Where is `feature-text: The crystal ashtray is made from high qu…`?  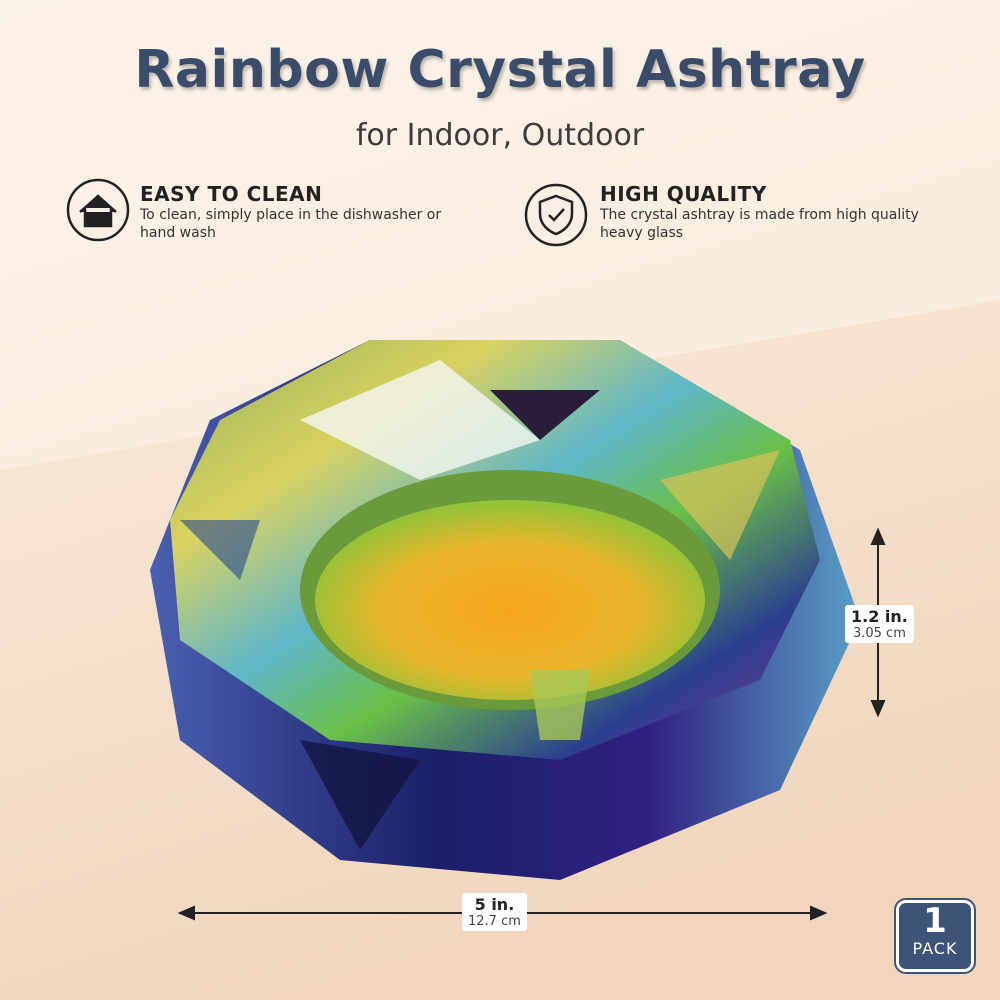
feature-text: The crystal ashtray is made from high qu… is located at coordinates (759, 224).